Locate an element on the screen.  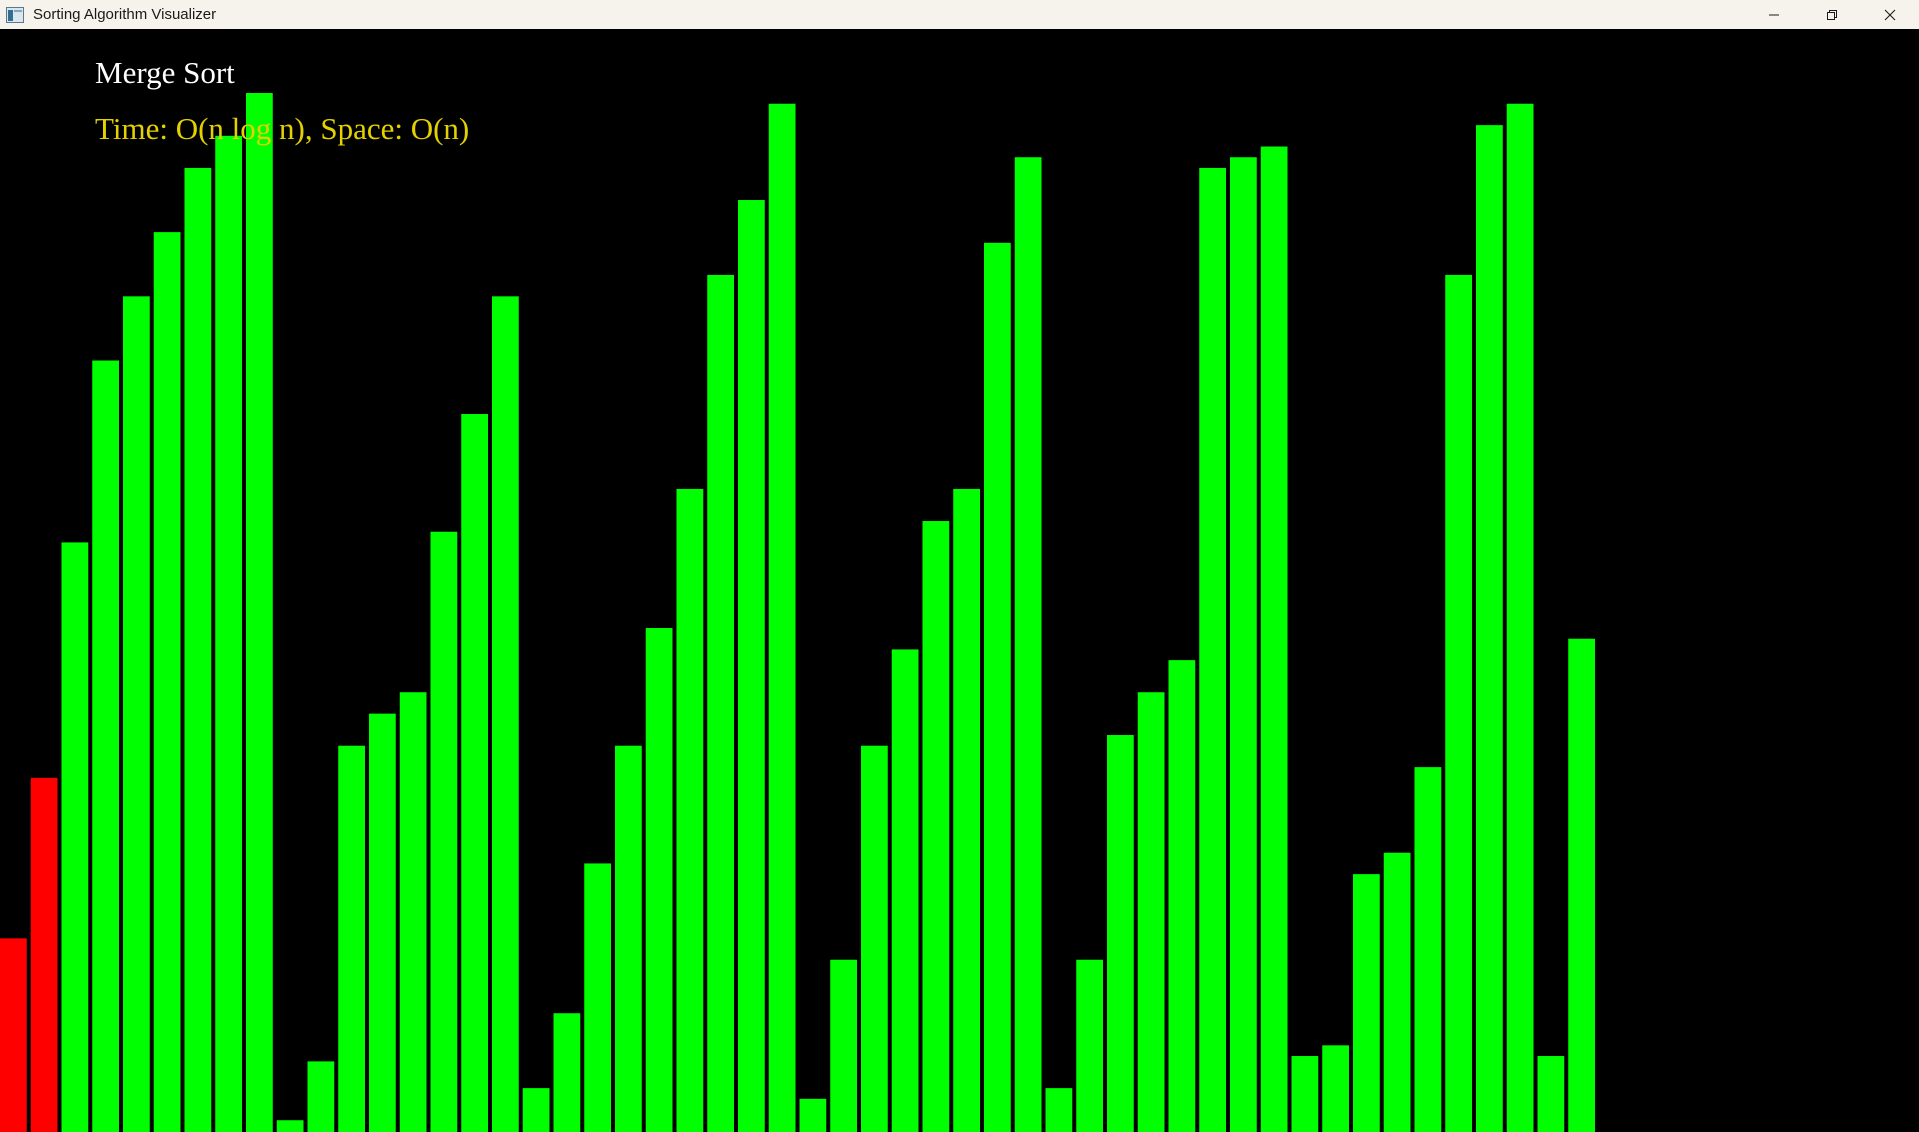
title-bar: Sorting Algorithm Visualizer is located at coordinates (959, 14).